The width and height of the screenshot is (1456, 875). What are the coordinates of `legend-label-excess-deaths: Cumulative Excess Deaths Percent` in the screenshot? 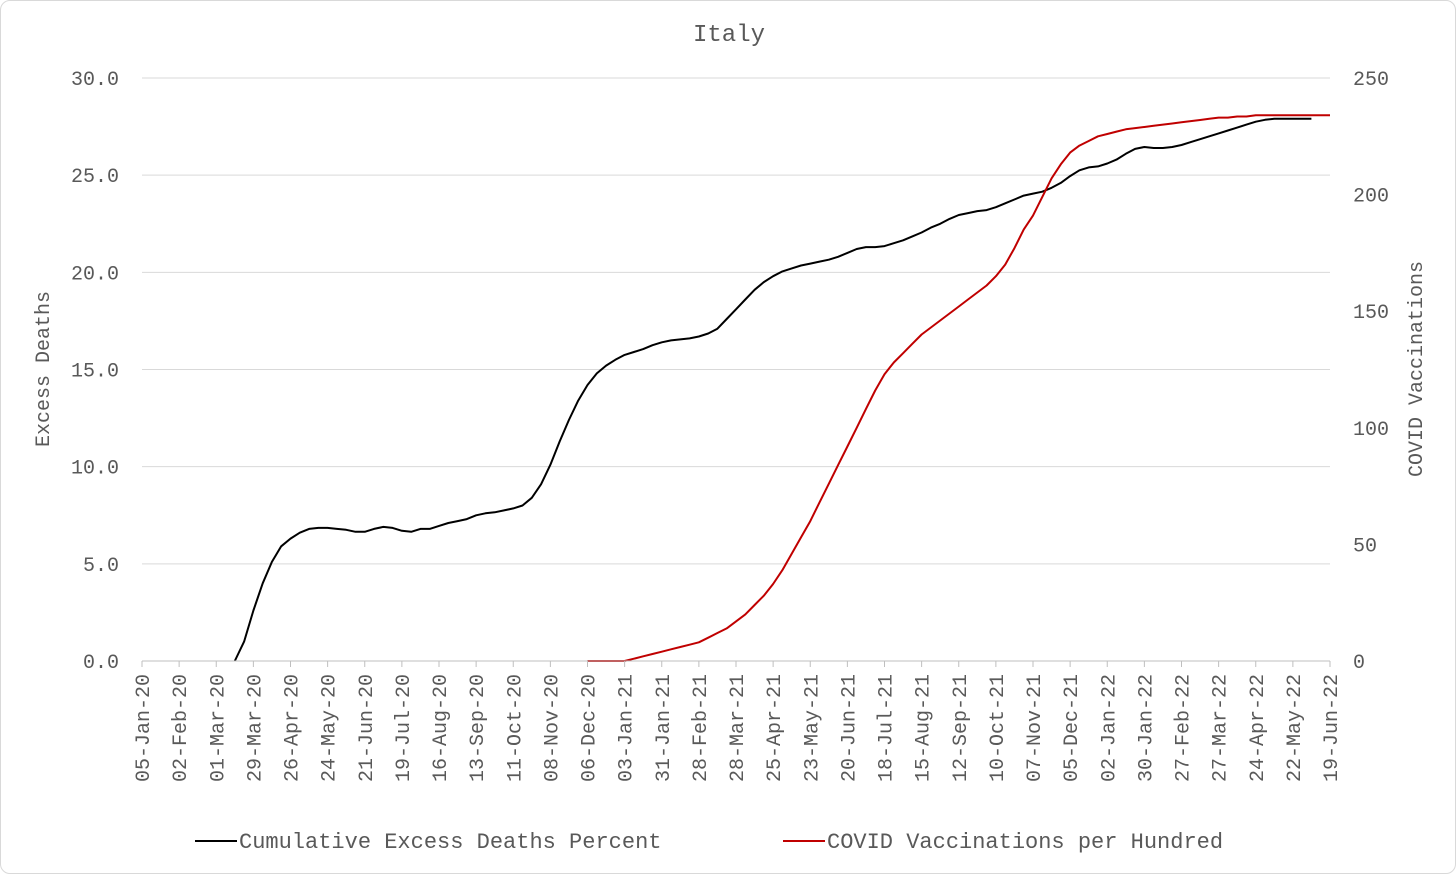 It's located at (450, 842).